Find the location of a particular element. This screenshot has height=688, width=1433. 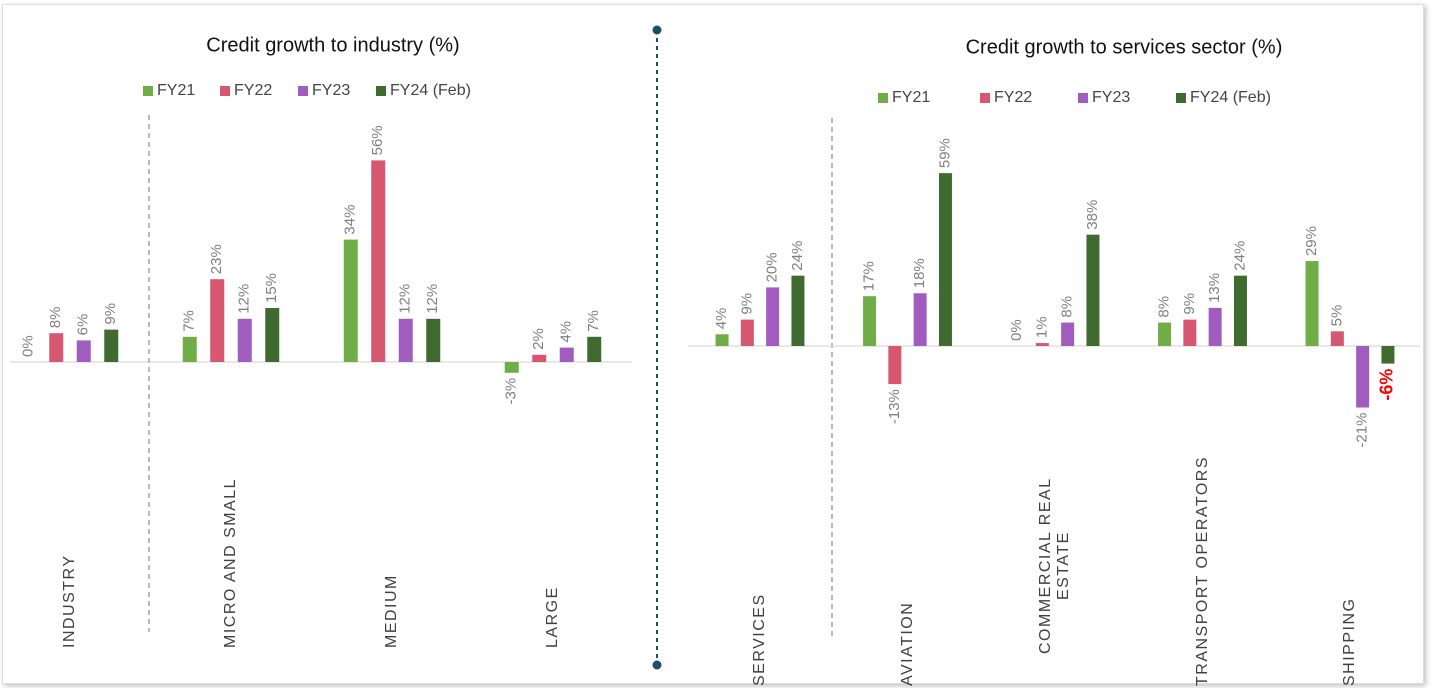

category-label: TRANSPORT OPERATORS is located at coordinates (1203, 566).